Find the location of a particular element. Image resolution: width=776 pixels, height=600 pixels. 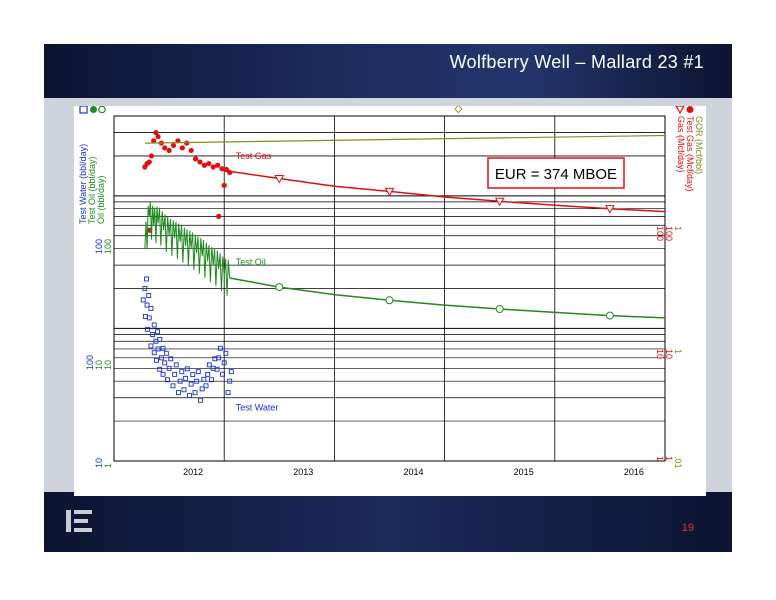

right-axis-label-gas: Gas (Mcf/day) is located at coordinates (681, 144).